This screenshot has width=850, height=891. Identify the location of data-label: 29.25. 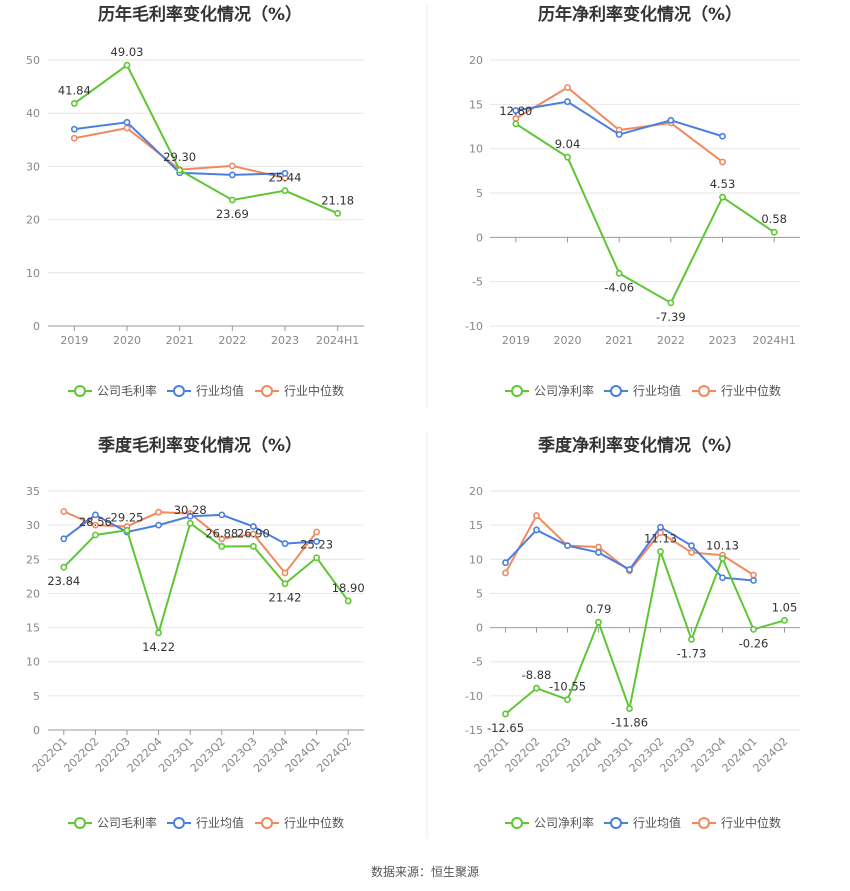
(127, 517).